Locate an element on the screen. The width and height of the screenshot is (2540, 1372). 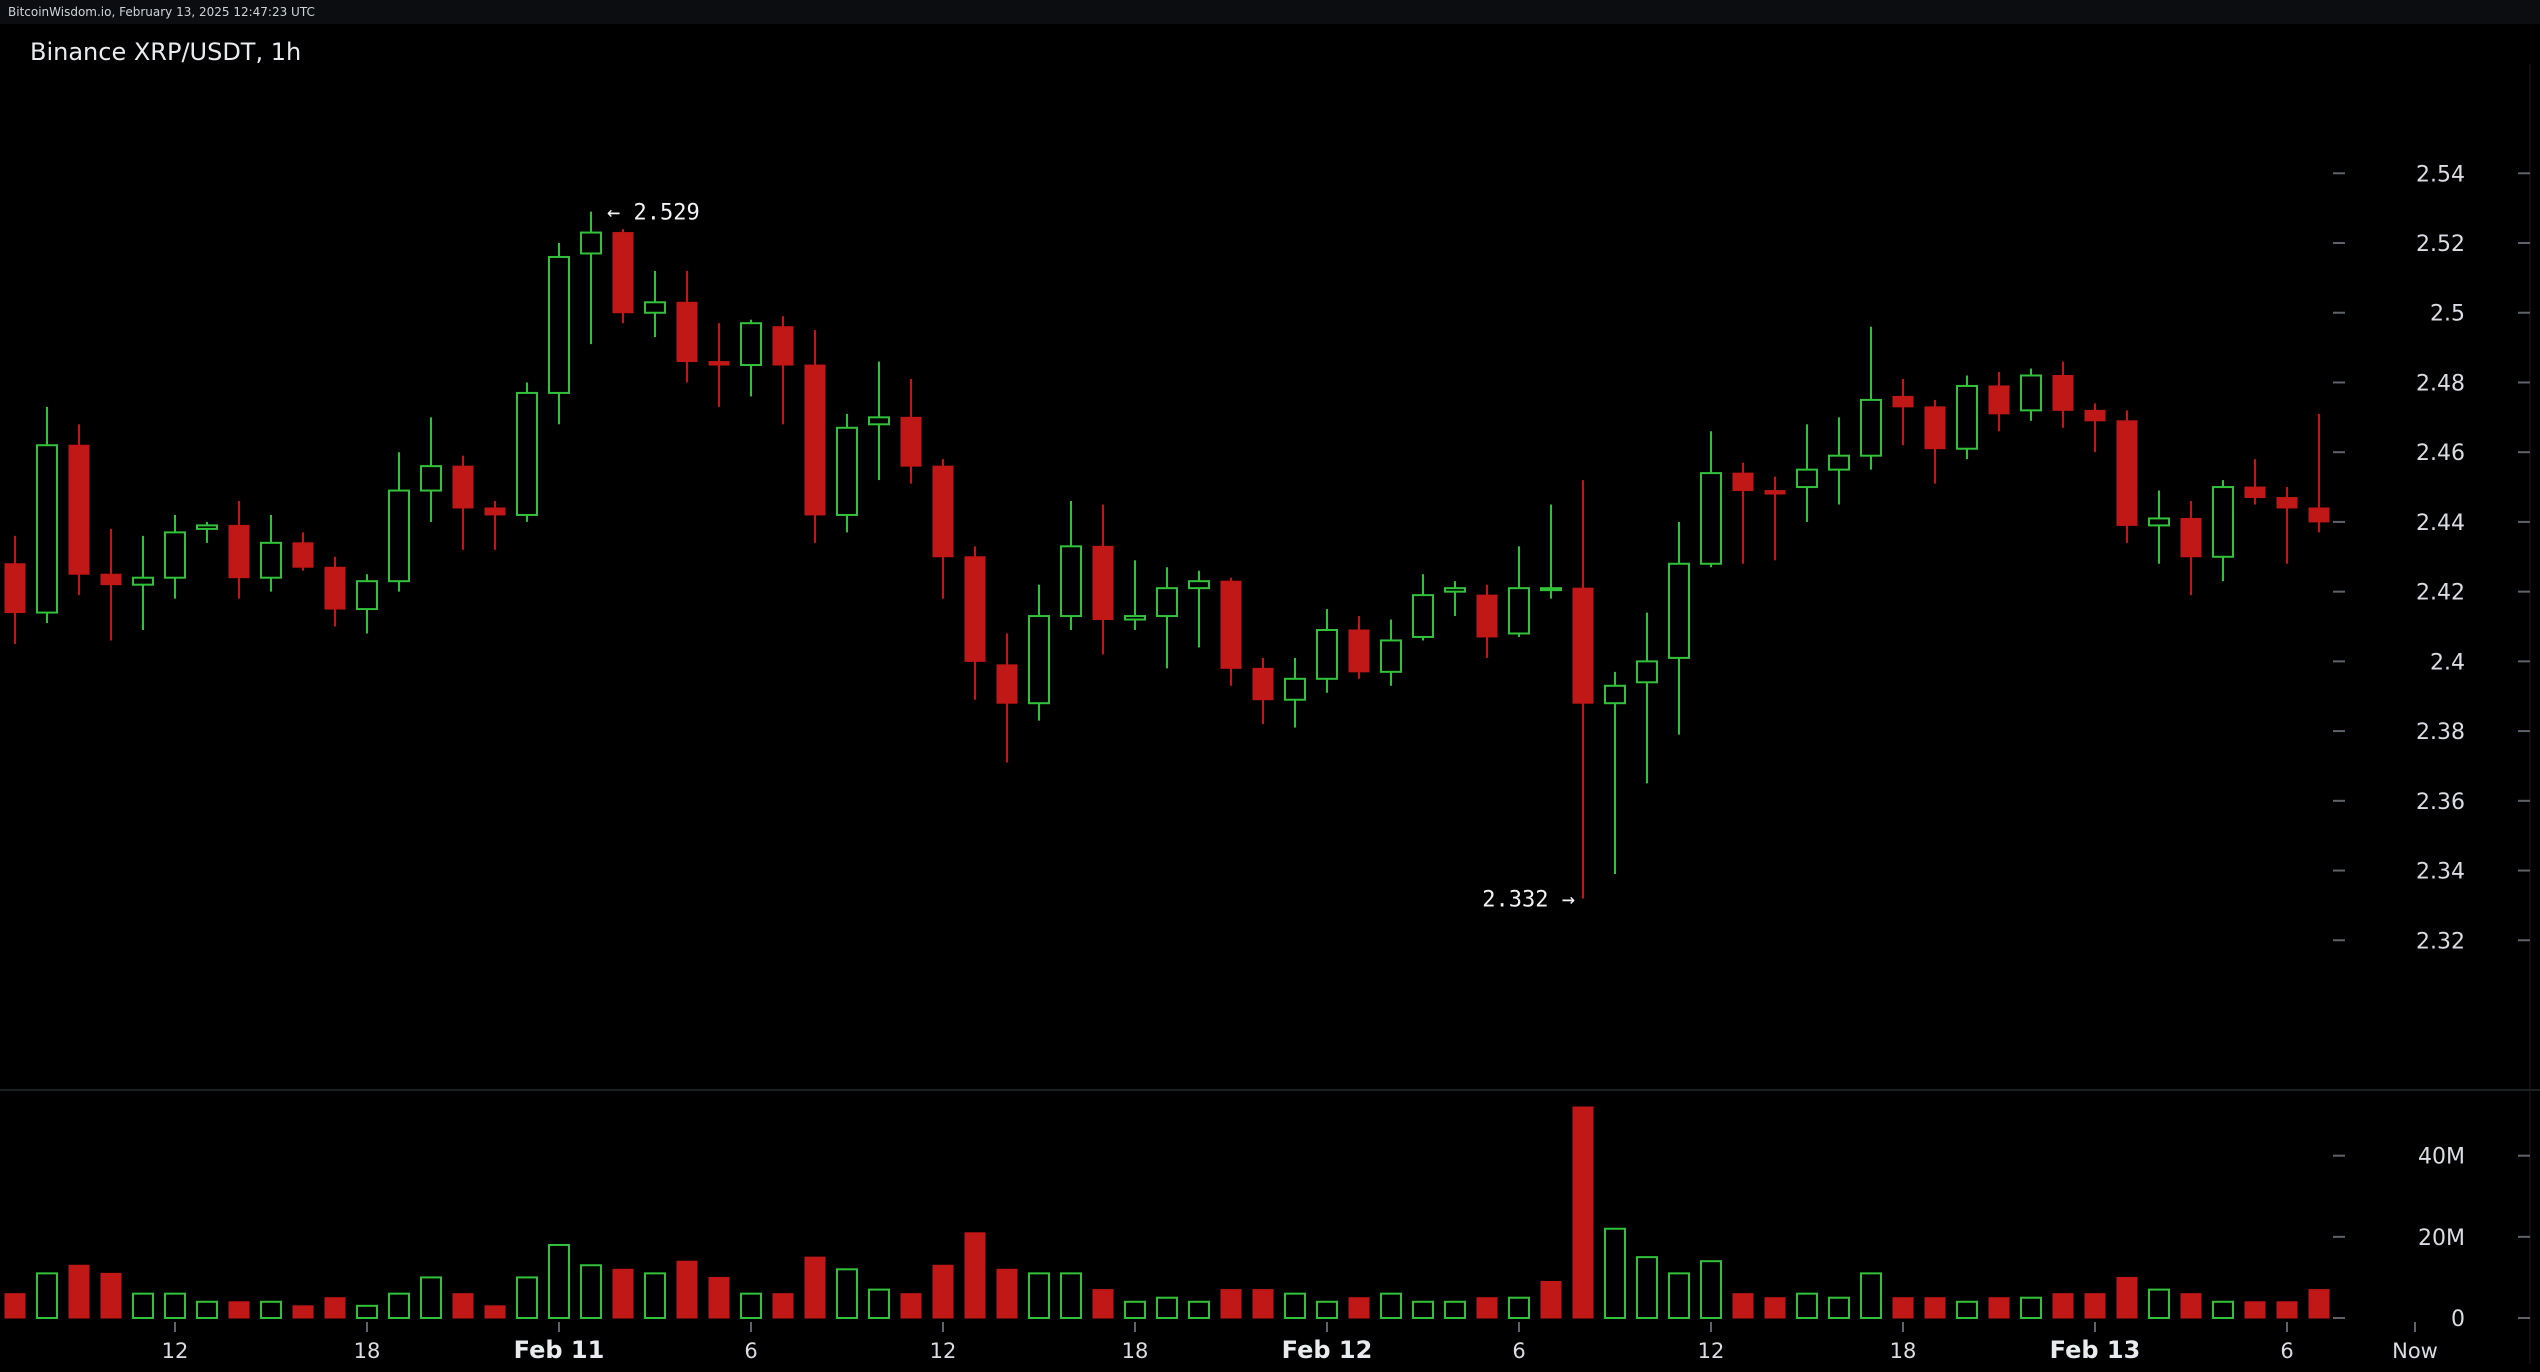
price-tick-label: 2.54 is located at coordinates (2440, 174).